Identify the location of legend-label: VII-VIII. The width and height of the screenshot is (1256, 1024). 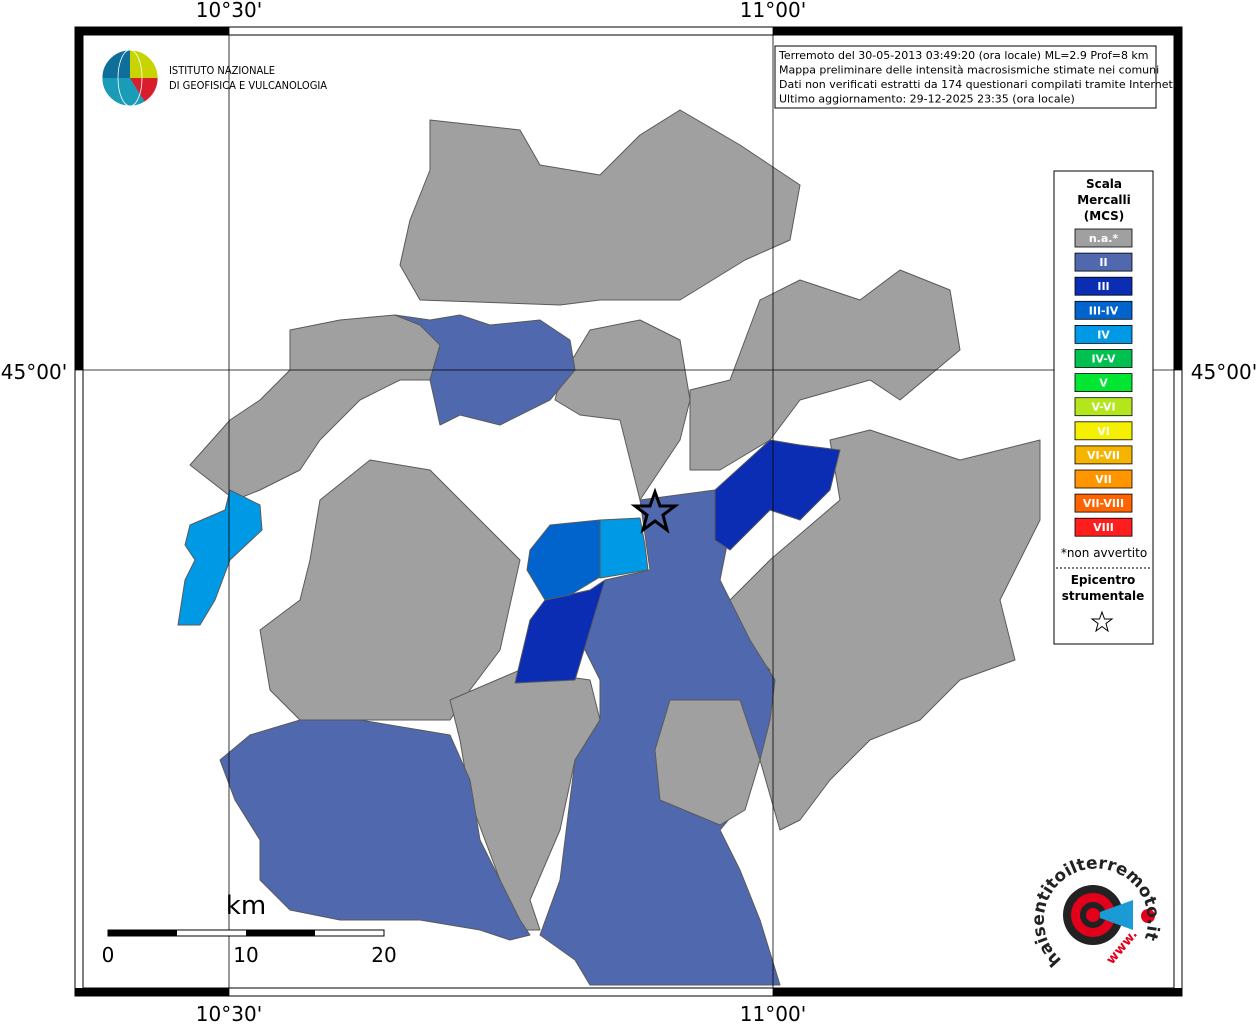
(1103, 503).